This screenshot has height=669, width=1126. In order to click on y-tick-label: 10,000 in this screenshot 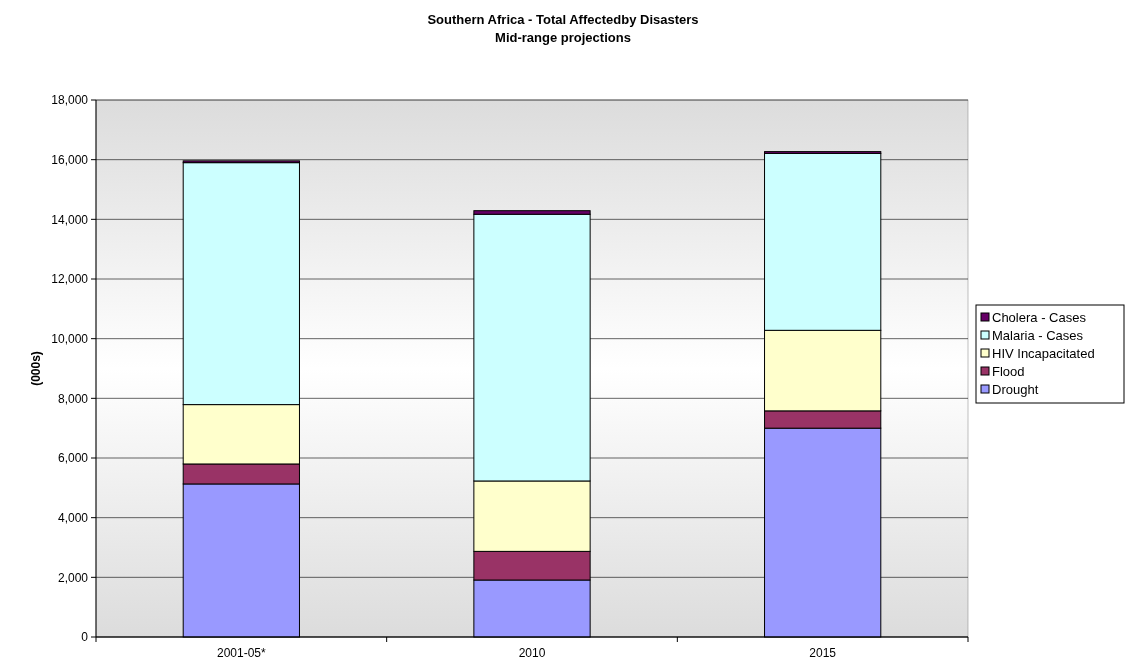, I will do `click(70, 338)`.